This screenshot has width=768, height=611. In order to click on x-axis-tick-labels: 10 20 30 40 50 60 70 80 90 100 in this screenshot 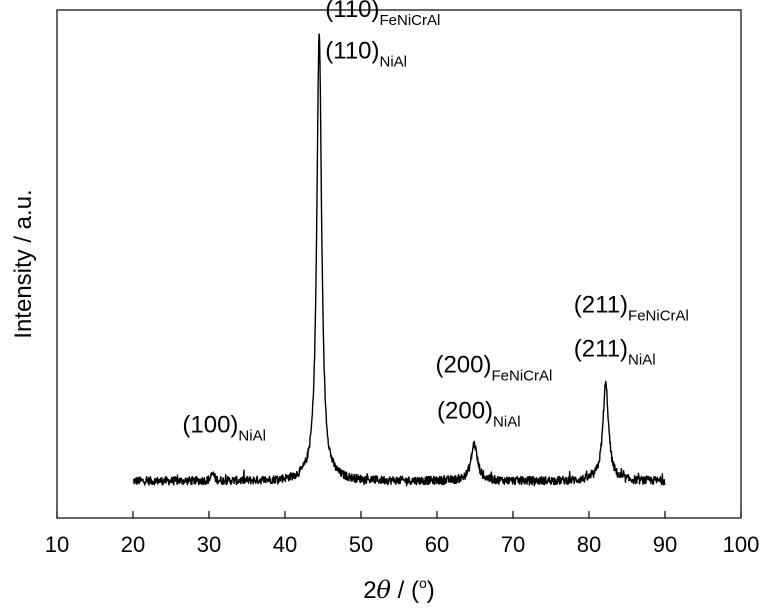, I will do `click(402, 544)`.